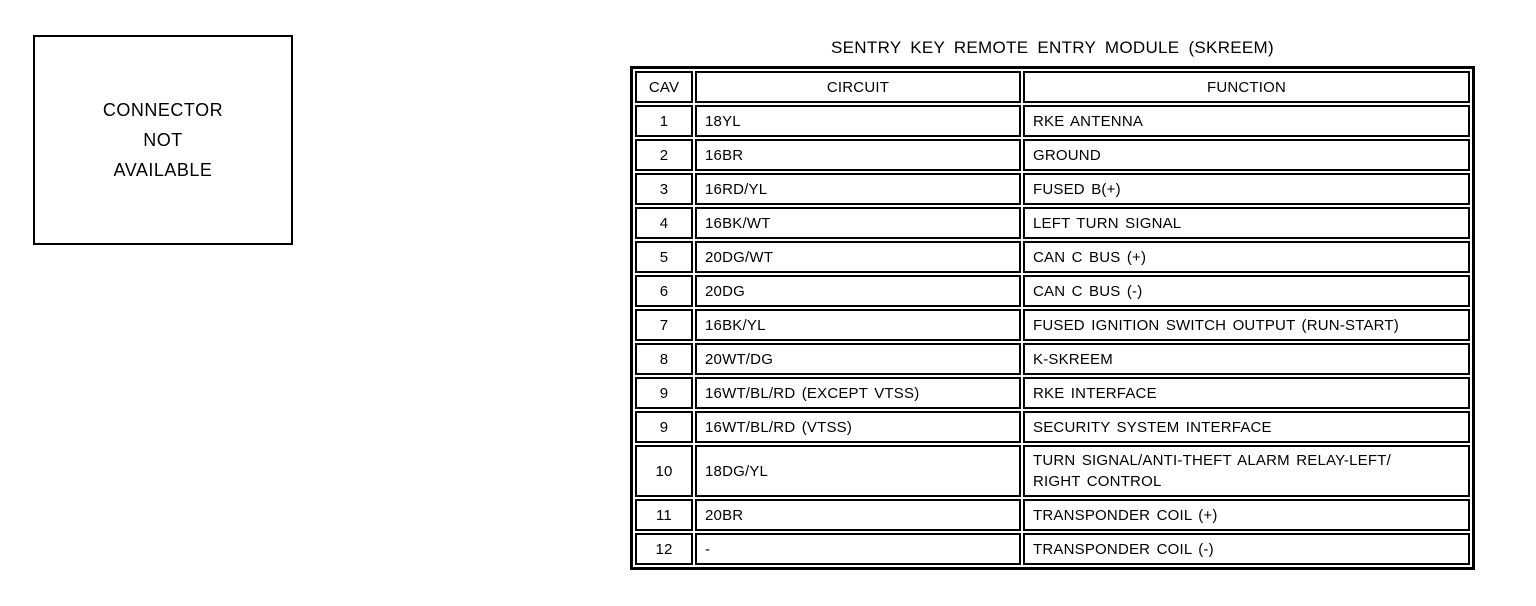 This screenshot has width=1536, height=606. What do you see at coordinates (1246, 223) in the screenshot?
I see `function-cell: LEFT TURN SIGNAL` at bounding box center [1246, 223].